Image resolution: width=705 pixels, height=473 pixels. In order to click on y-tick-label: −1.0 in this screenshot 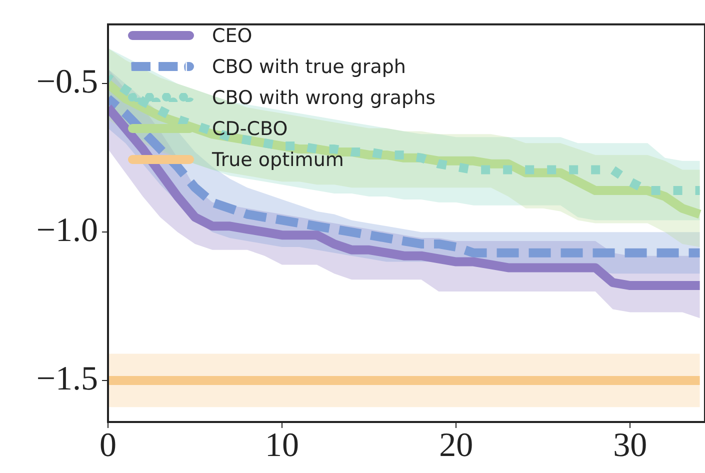, I will do `click(67, 231)`.